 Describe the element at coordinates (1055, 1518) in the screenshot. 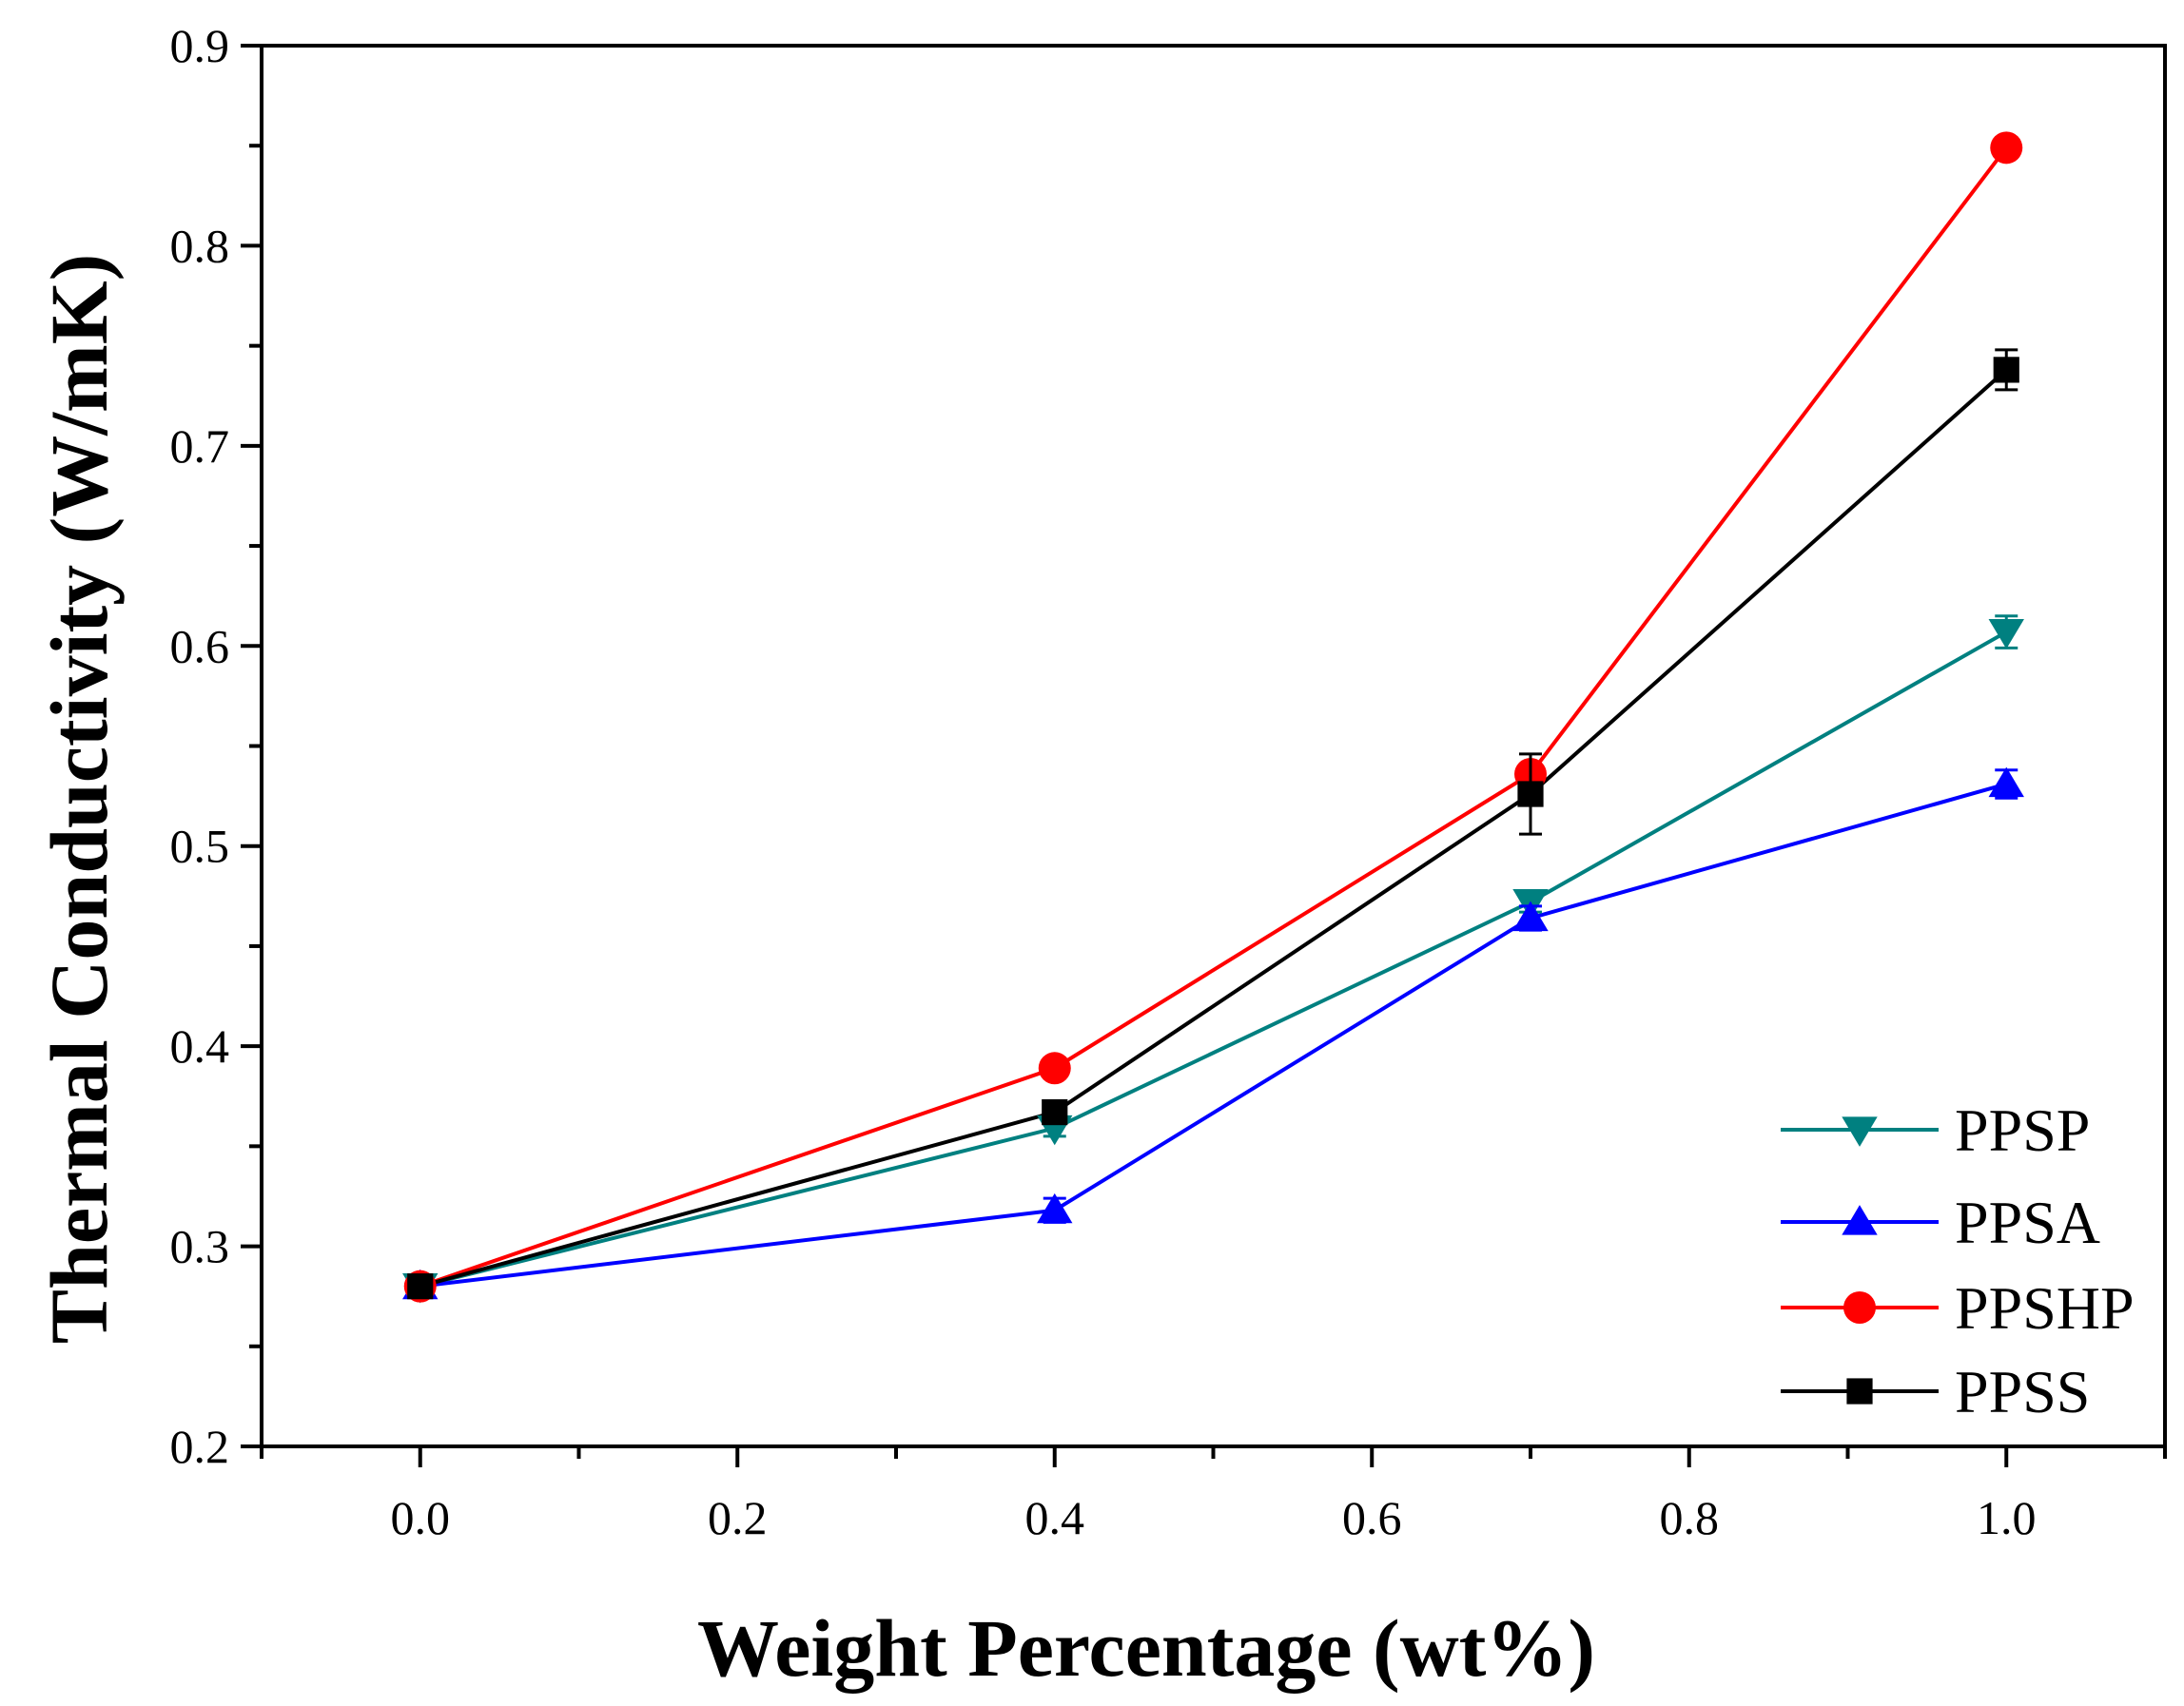

I see `x-tick-label: 0.4` at that location.